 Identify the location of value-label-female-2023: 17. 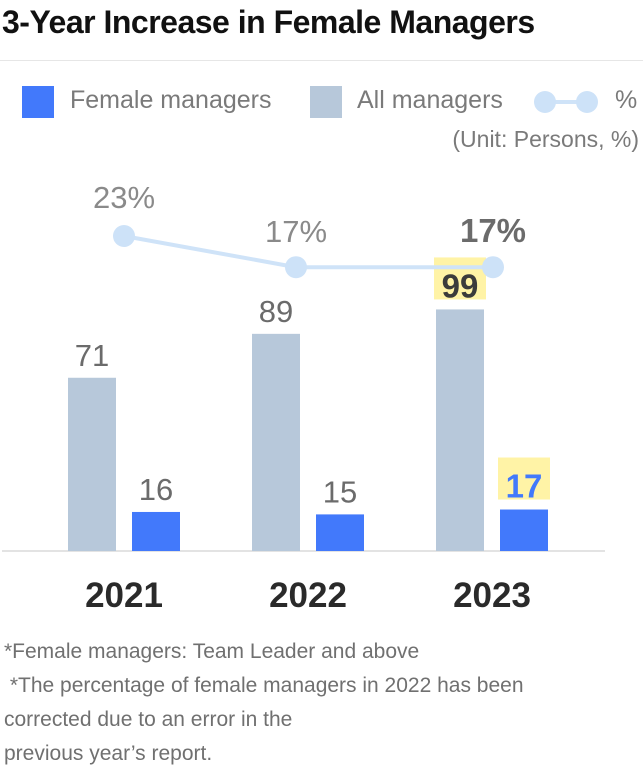
(524, 486).